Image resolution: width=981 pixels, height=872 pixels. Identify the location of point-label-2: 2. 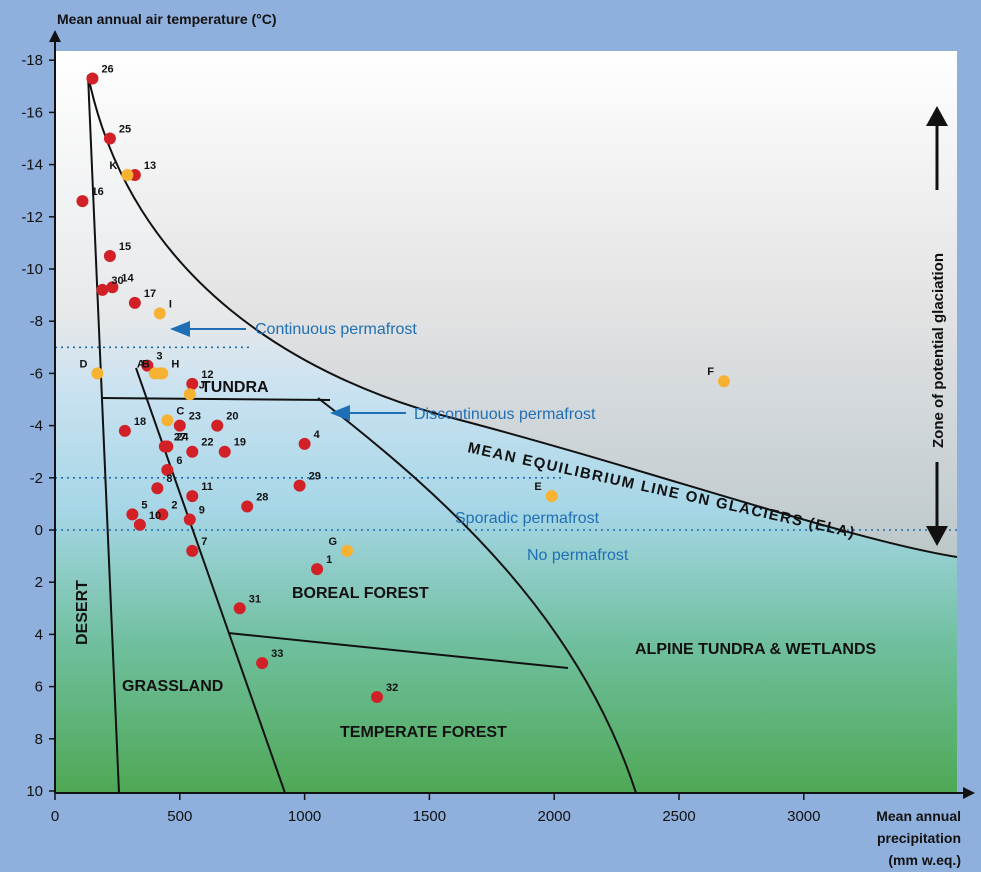
(174, 505).